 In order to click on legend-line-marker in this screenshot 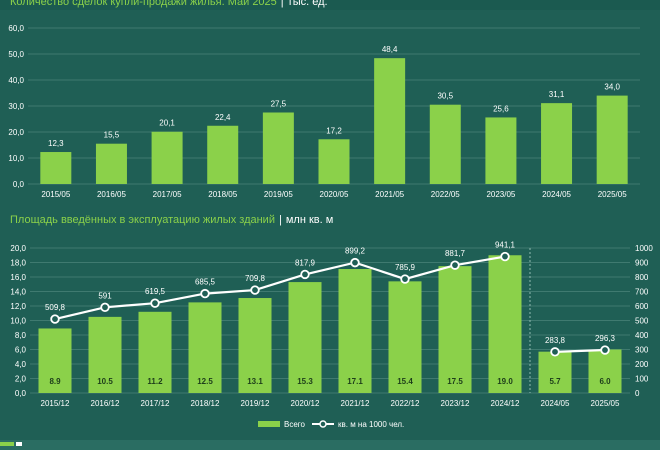, I will do `click(323, 424)`.